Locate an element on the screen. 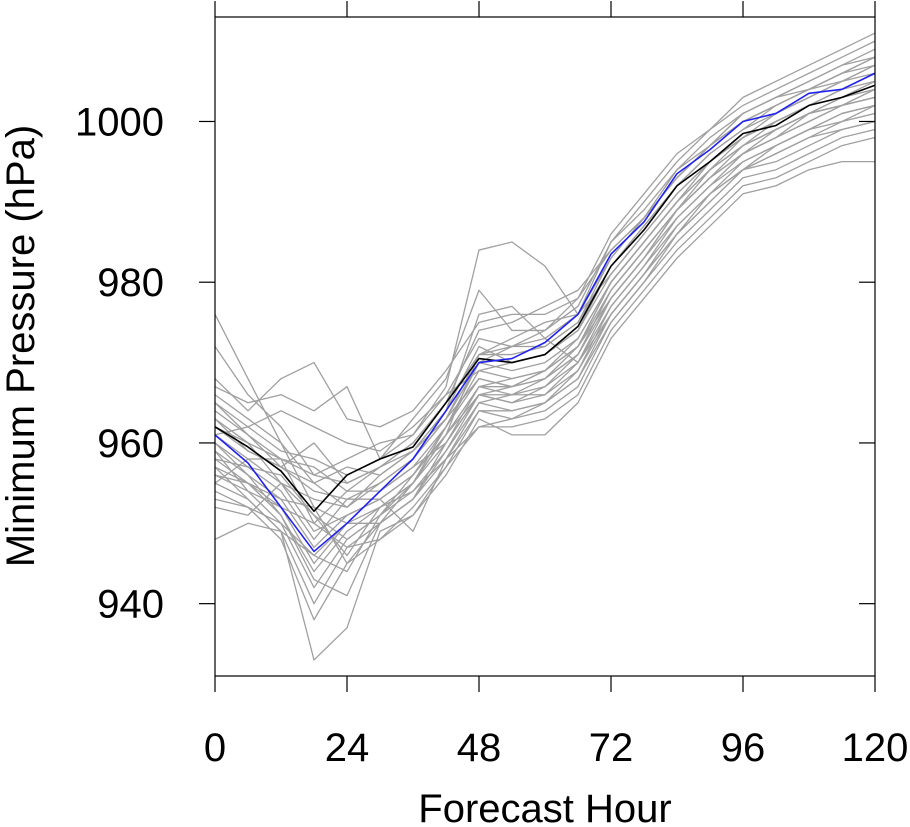  x-tick-label: 0 is located at coordinates (215, 748).